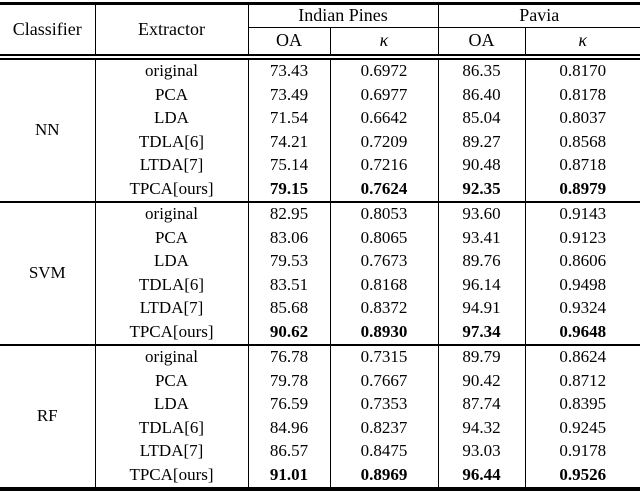  I want to click on table-row: TDLA[6] 74.21 0.7209 89.27 0.8568, so click(320, 142).